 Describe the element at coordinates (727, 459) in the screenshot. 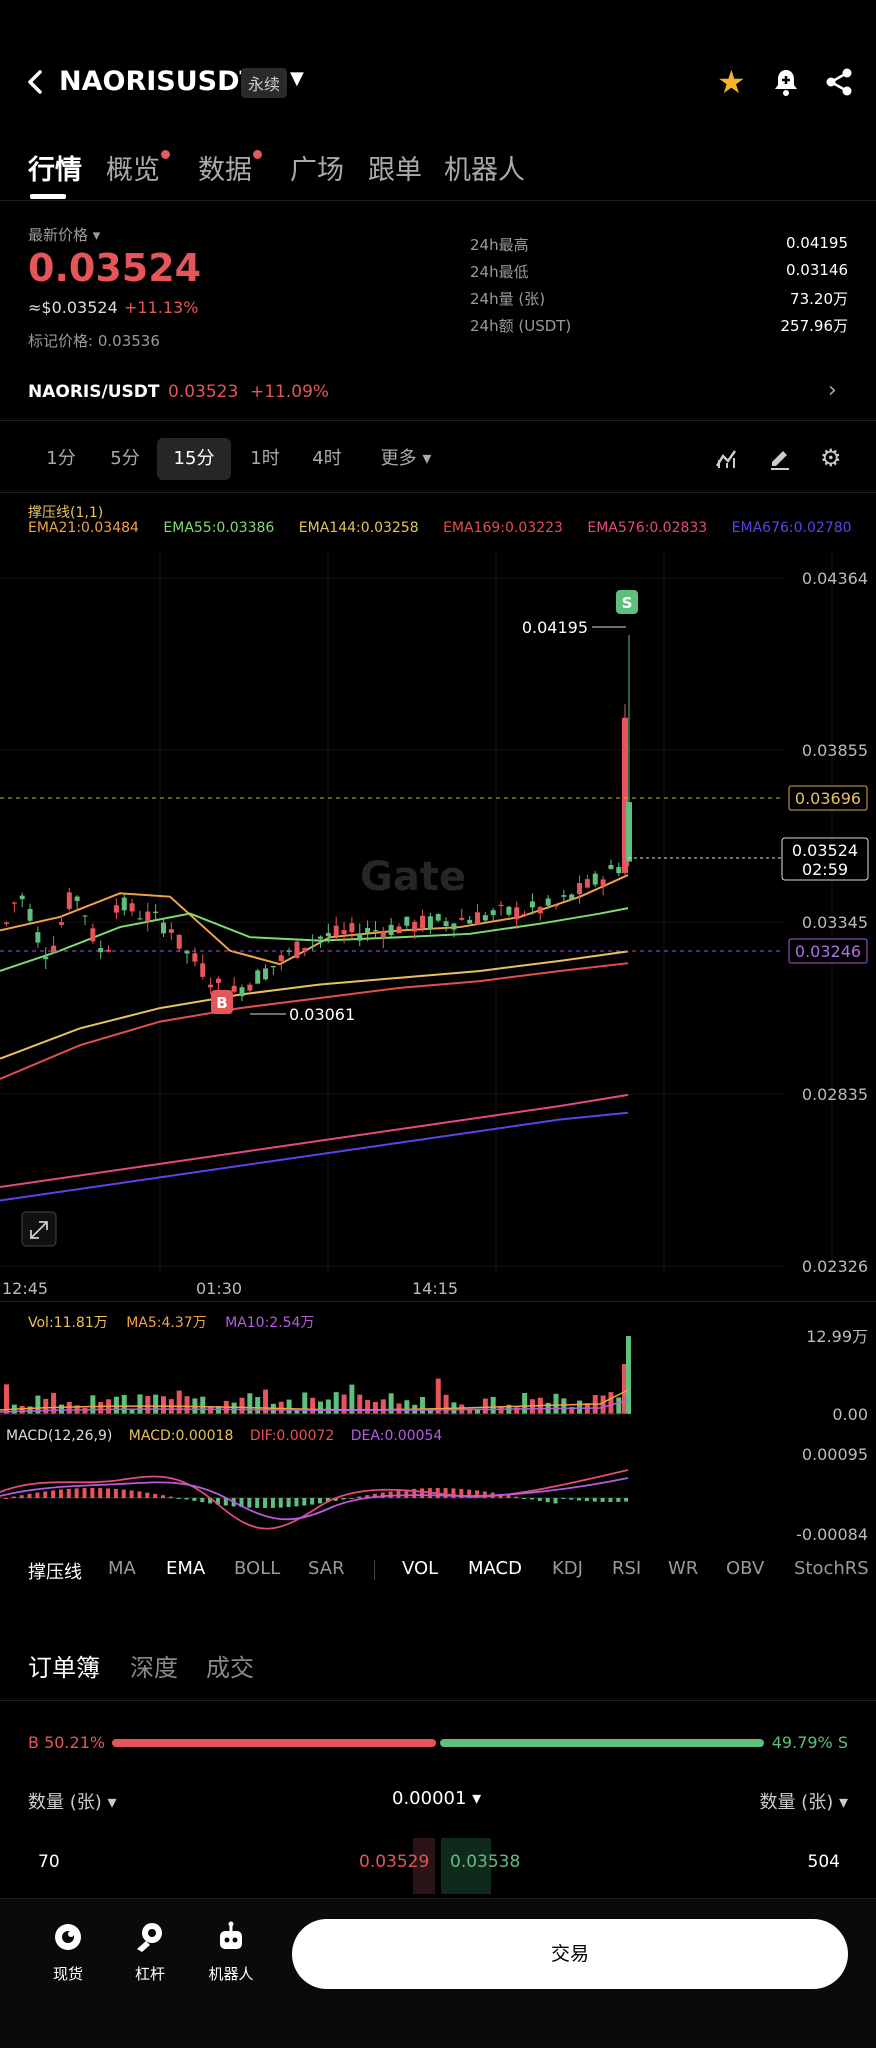

I see `indicator-icon` at that location.